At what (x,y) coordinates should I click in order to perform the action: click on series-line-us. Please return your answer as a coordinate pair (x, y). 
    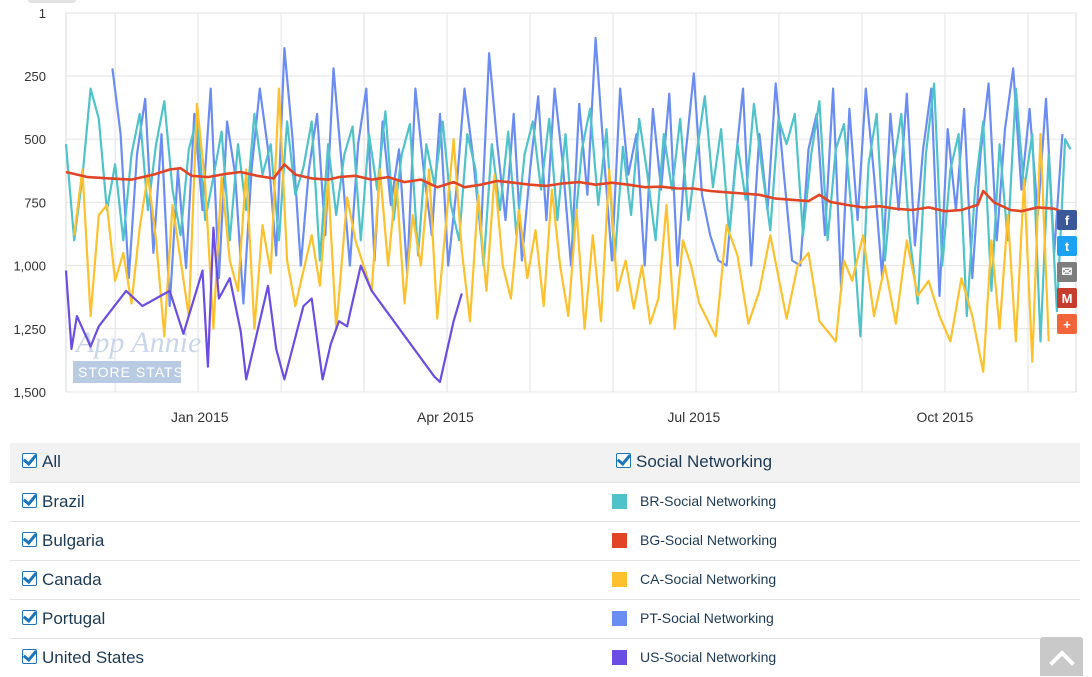
    Looking at the image, I should click on (263, 304).